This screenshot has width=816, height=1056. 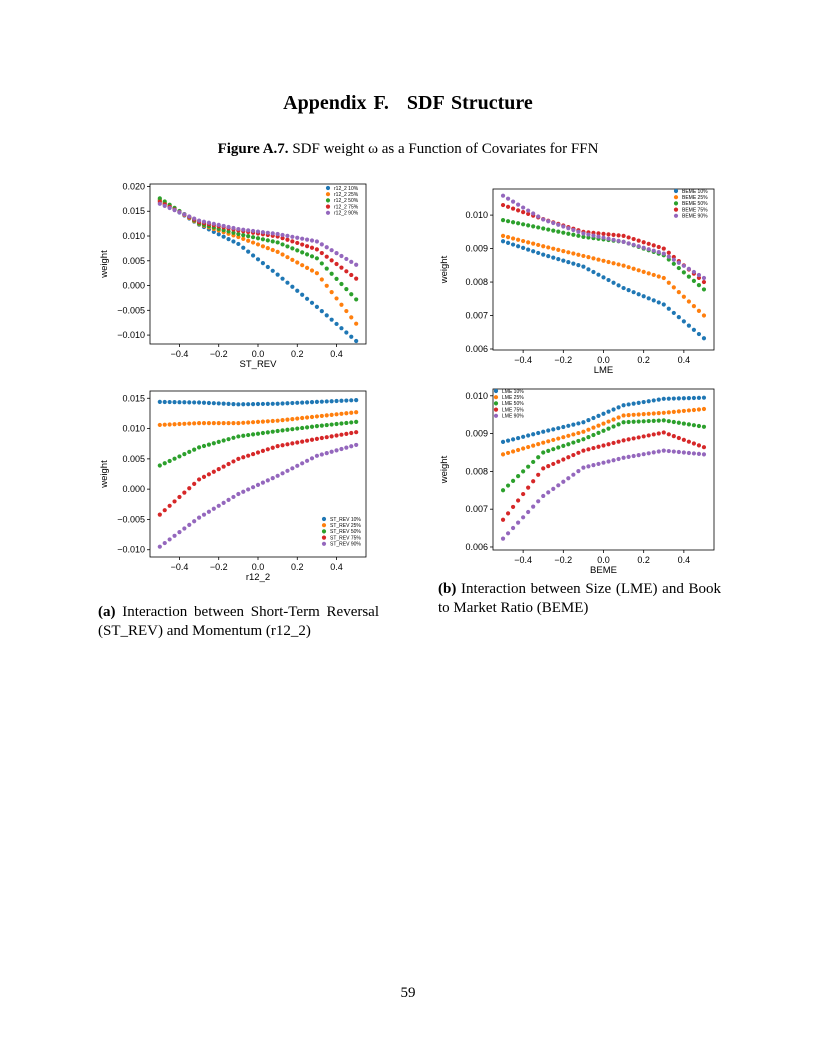 I want to click on y-tick-label: 0.000, so click(x=133, y=489).